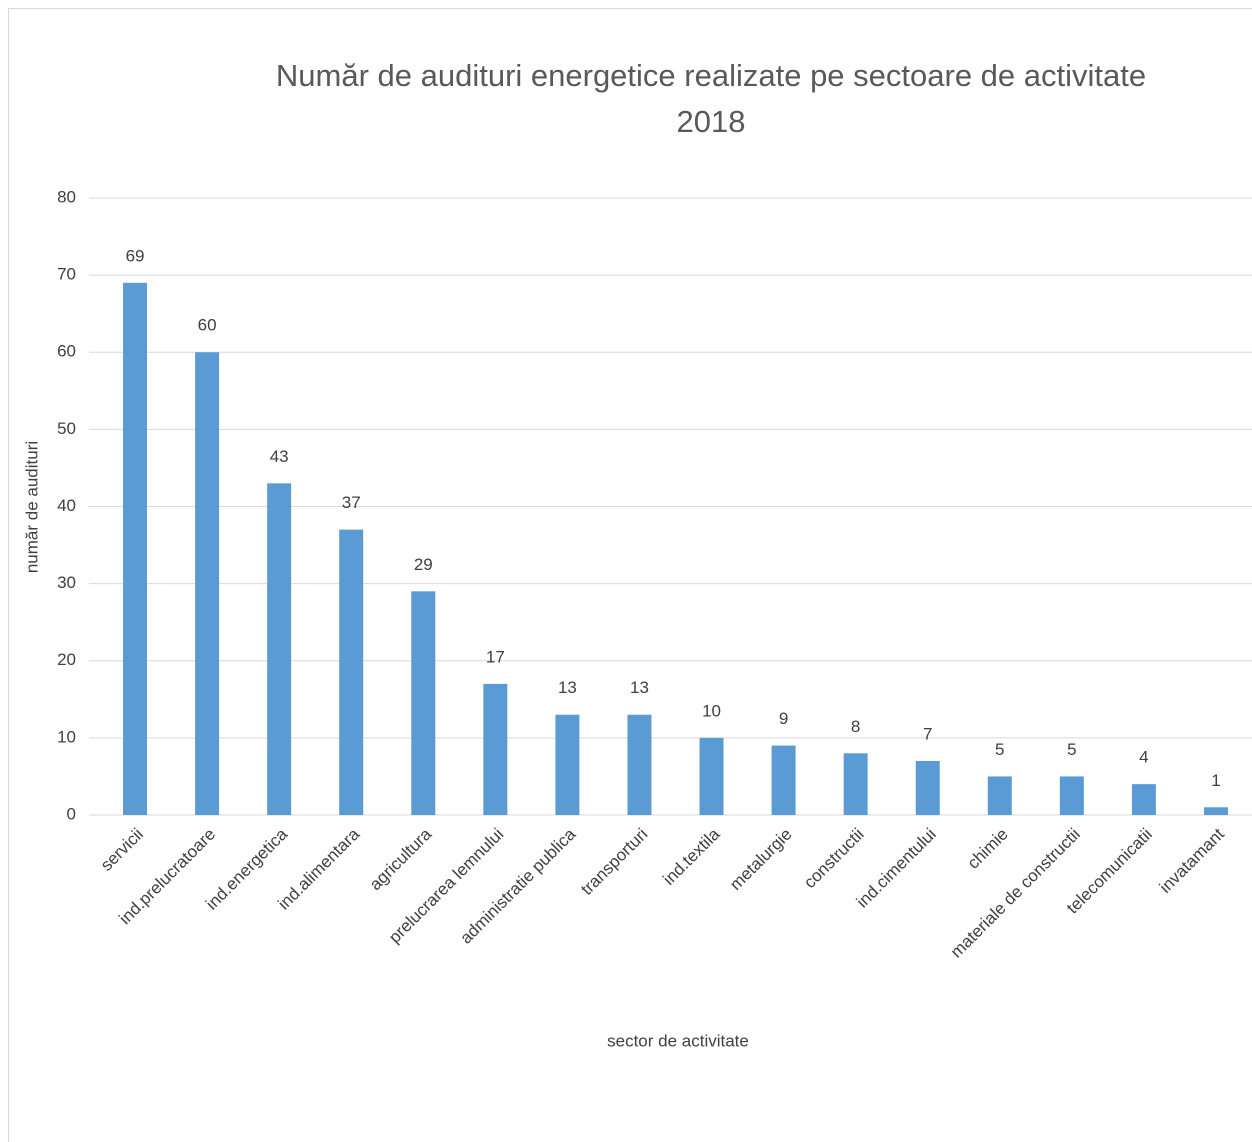 The height and width of the screenshot is (1142, 1252). Describe the element at coordinates (279, 456) in the screenshot. I see `data-label: 43` at that location.